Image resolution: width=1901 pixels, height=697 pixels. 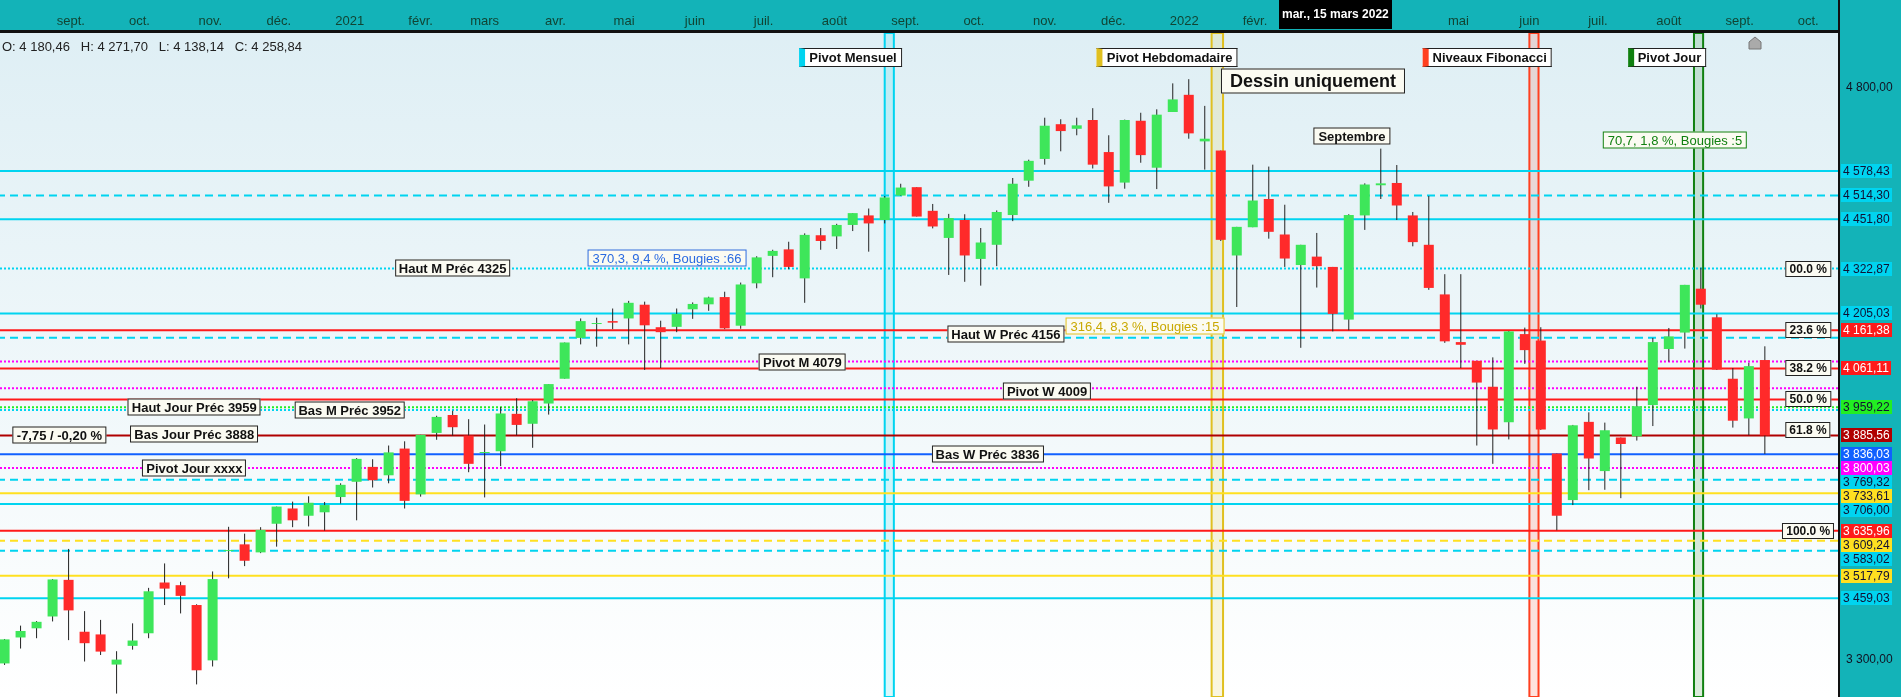 What do you see at coordinates (905, 20) in the screenshot?
I see `x-tick-label: sept.` at bounding box center [905, 20].